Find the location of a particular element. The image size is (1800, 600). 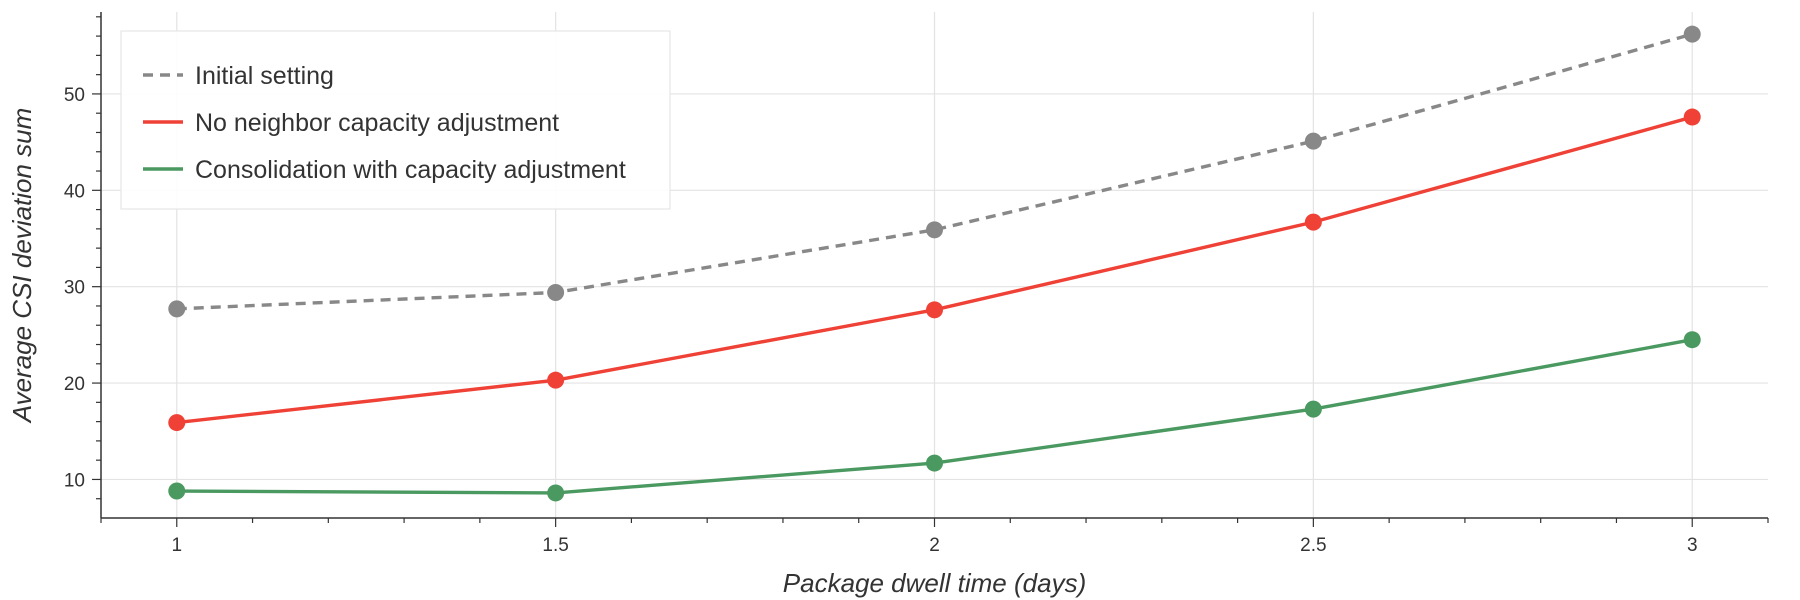

legend-box is located at coordinates (395, 120).